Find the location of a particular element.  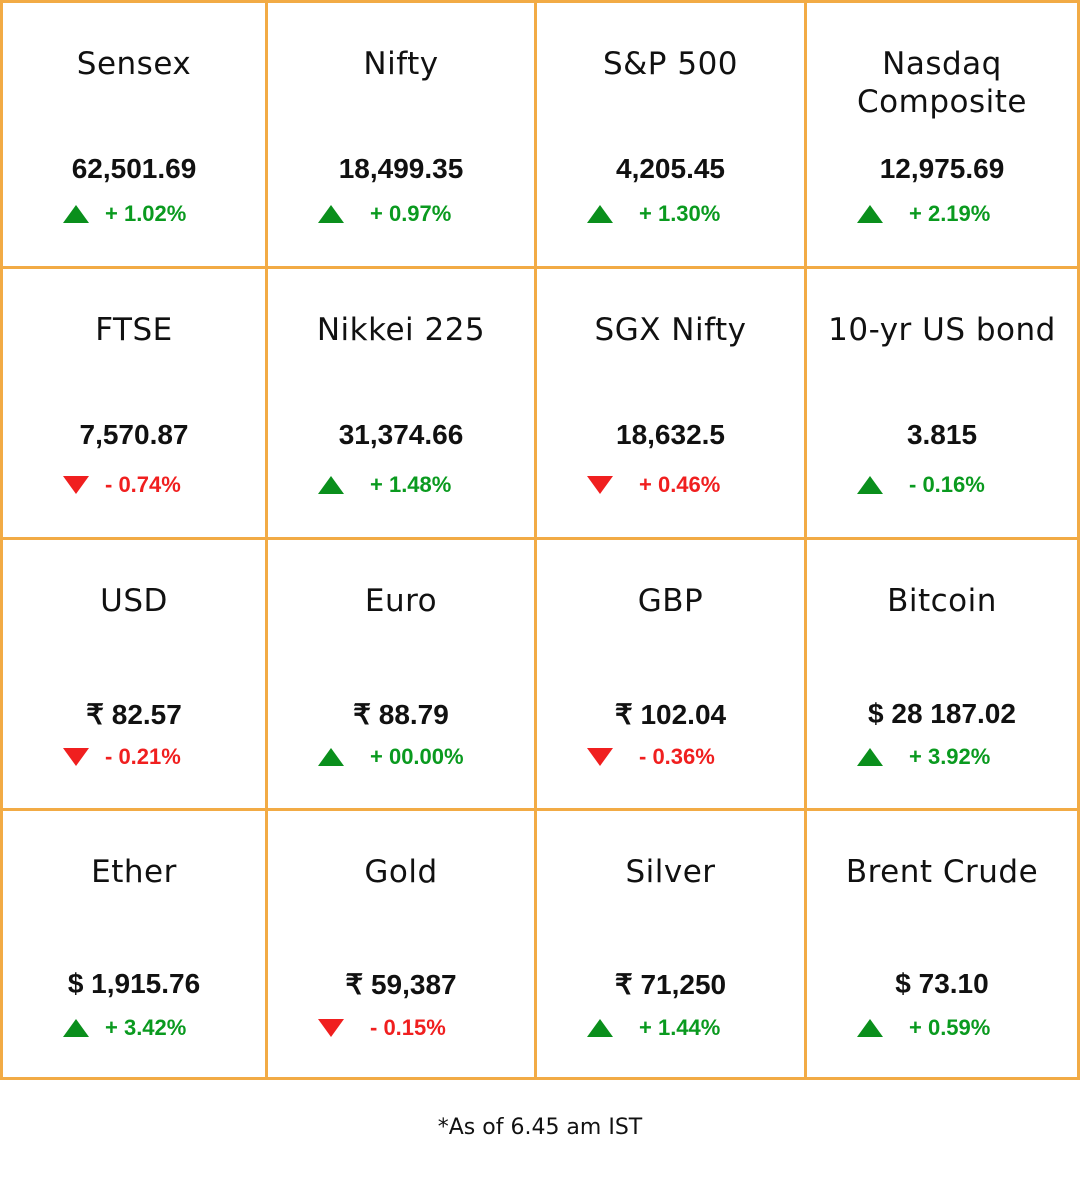

instrument-name: Nasdaq Composite is located at coordinates (942, 83).